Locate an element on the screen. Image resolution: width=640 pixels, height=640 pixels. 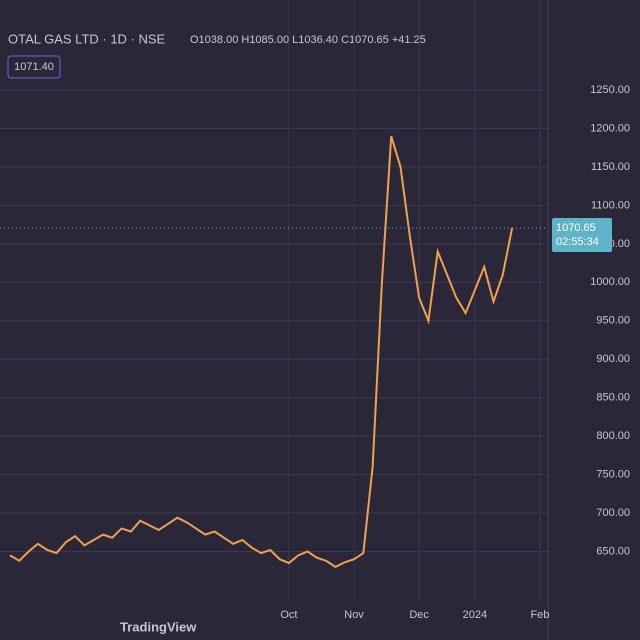
y-tick-label: 1000.00 is located at coordinates (610, 282).